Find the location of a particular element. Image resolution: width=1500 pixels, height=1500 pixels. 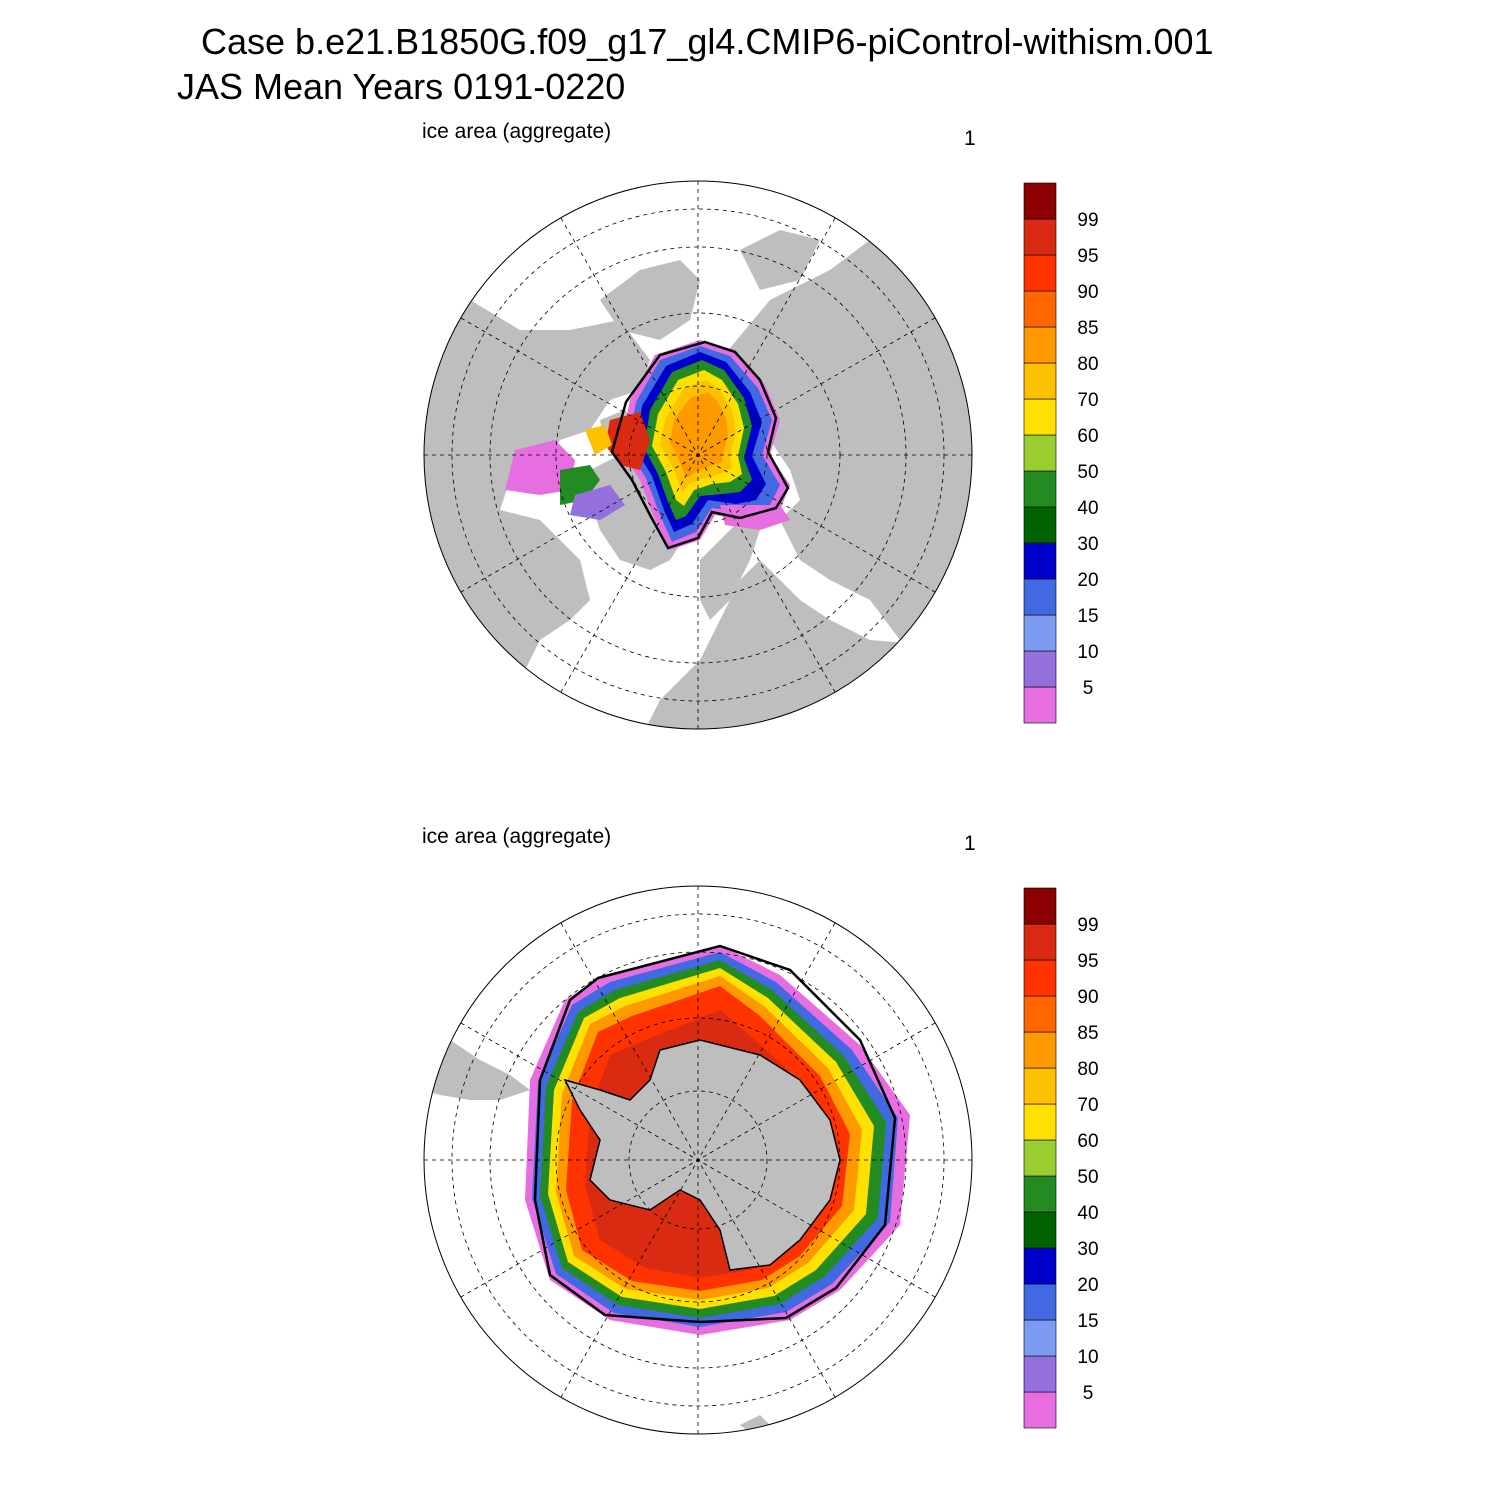

colorbar-north: 5 10 15 20 30 40 50 60 70 80 85 90 95 99 is located at coordinates (1061, 453).